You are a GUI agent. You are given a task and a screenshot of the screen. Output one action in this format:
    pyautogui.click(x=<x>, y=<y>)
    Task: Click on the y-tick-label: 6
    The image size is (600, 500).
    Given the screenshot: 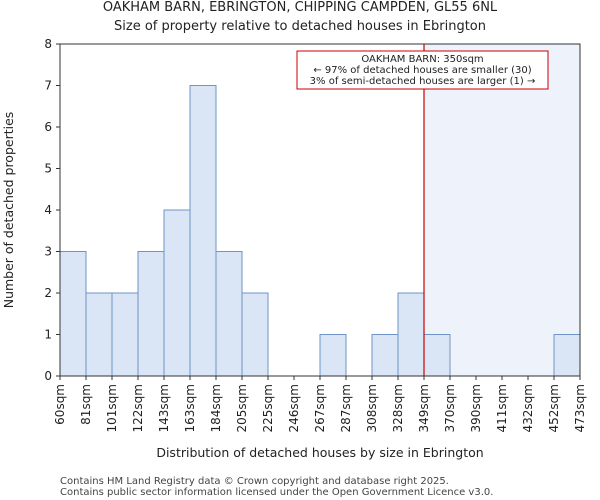 What is the action you would take?
    pyautogui.click(x=48, y=127)
    